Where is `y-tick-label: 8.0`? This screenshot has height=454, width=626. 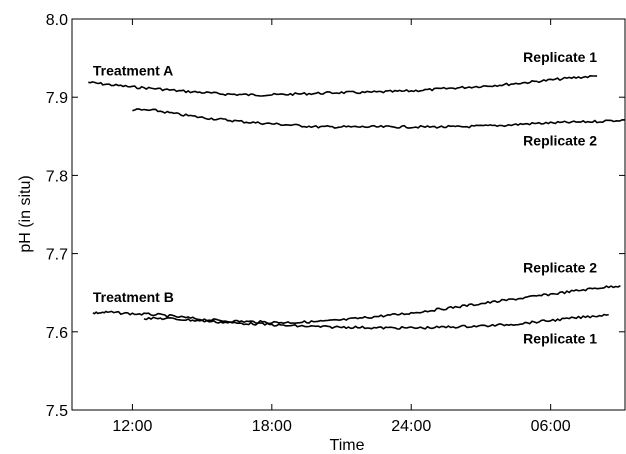 y-tick-label: 8.0 is located at coordinates (57, 20).